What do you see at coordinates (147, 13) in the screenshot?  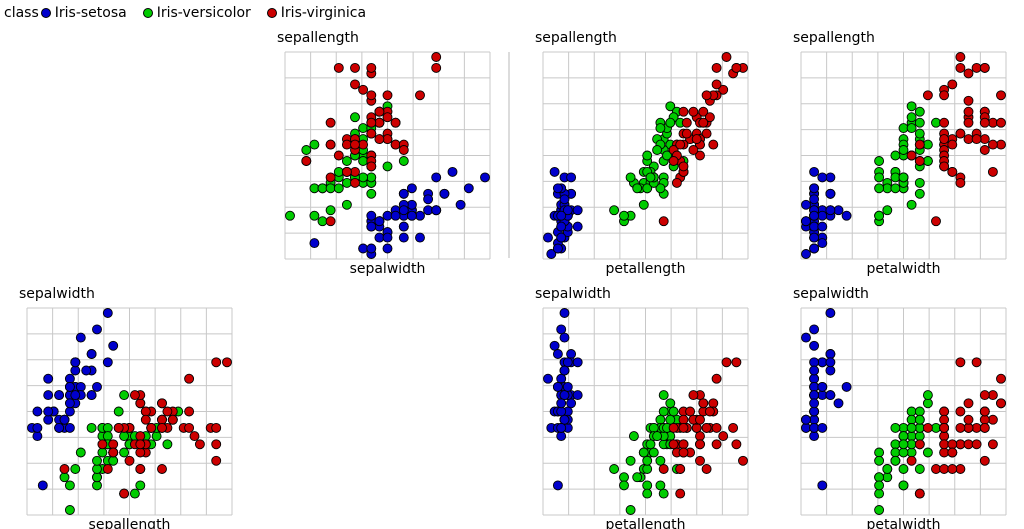 I see `legend-swatch-versicolor` at bounding box center [147, 13].